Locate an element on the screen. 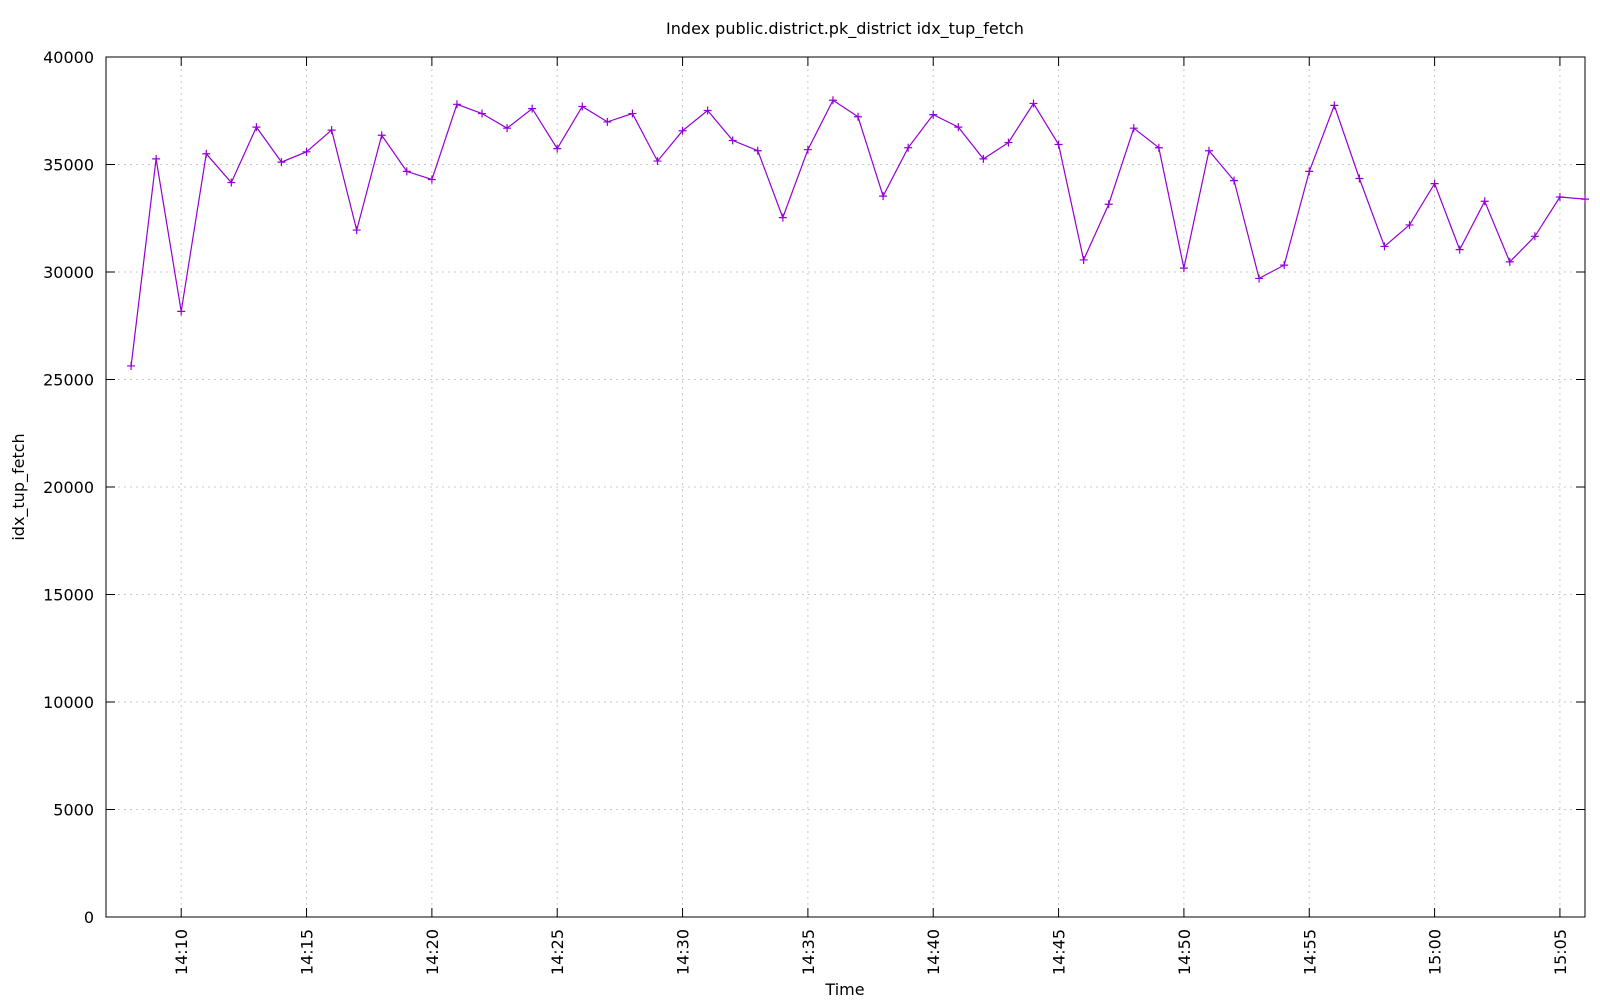  x-tick-label: 14:30 is located at coordinates (683, 952).